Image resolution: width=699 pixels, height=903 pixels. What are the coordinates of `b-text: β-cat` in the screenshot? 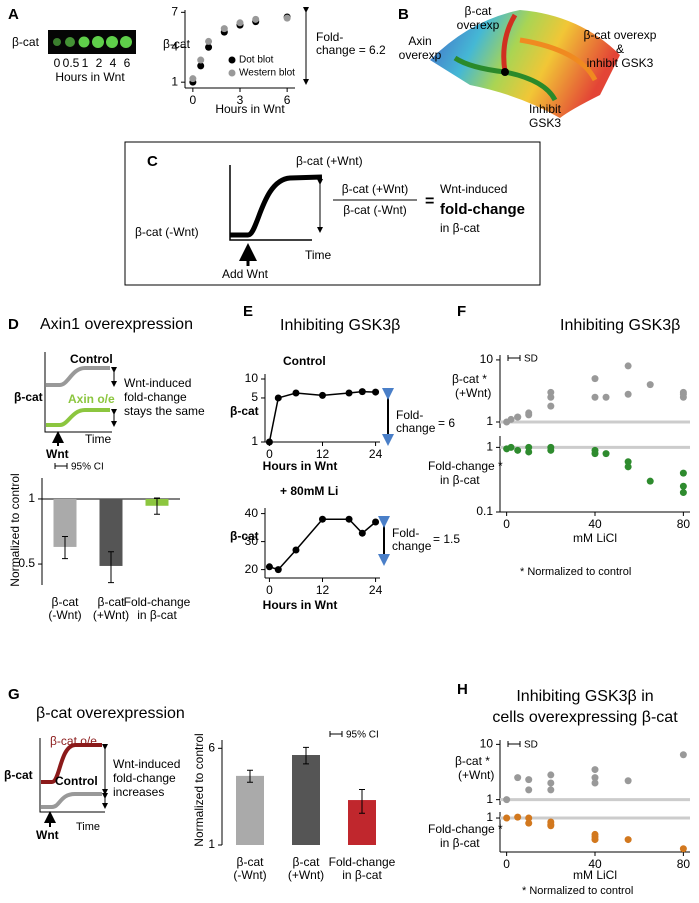 It's located at (479, 11).